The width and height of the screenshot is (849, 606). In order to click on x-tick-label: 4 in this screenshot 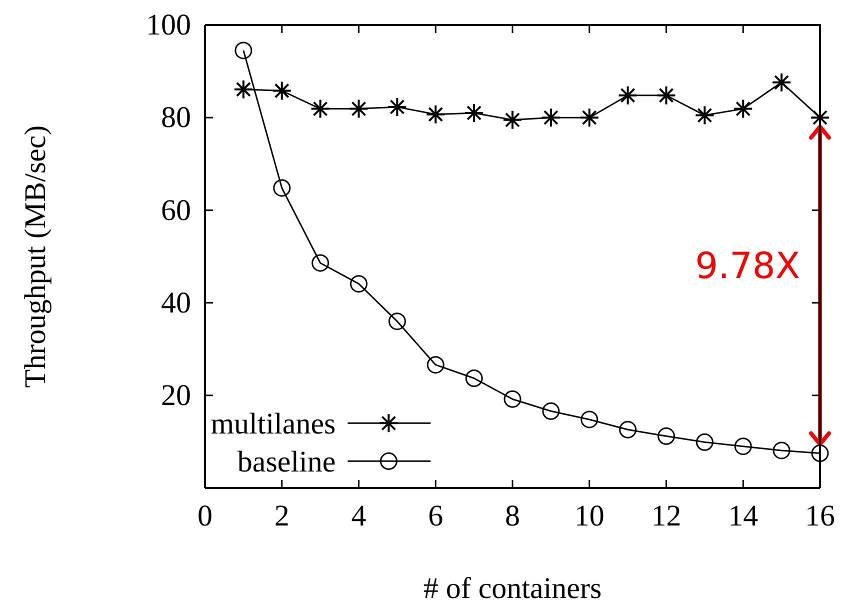, I will do `click(358, 515)`.